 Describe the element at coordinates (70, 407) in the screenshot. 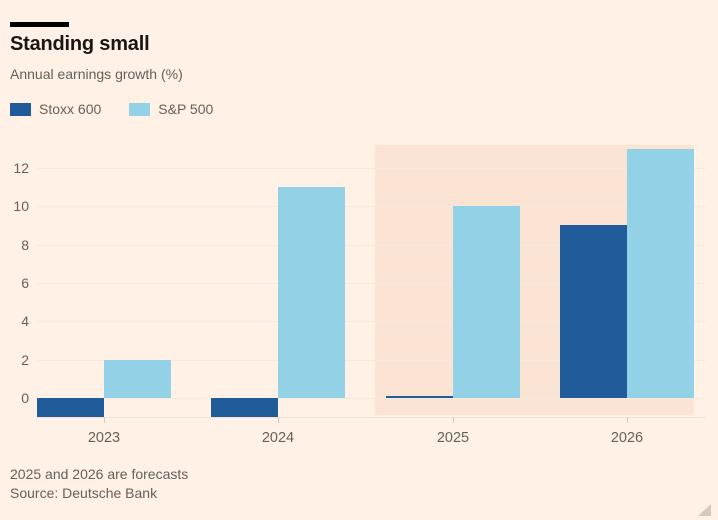

I see `bar-stoxx600-2023` at that location.